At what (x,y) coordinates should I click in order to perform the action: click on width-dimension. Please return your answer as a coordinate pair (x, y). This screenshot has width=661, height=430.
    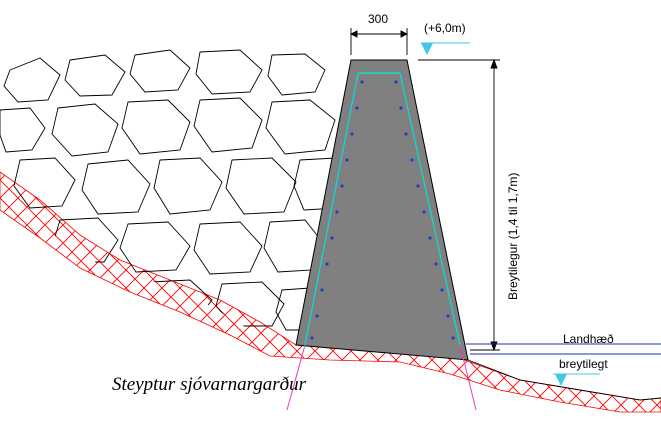
    Looking at the image, I should click on (379, 41).